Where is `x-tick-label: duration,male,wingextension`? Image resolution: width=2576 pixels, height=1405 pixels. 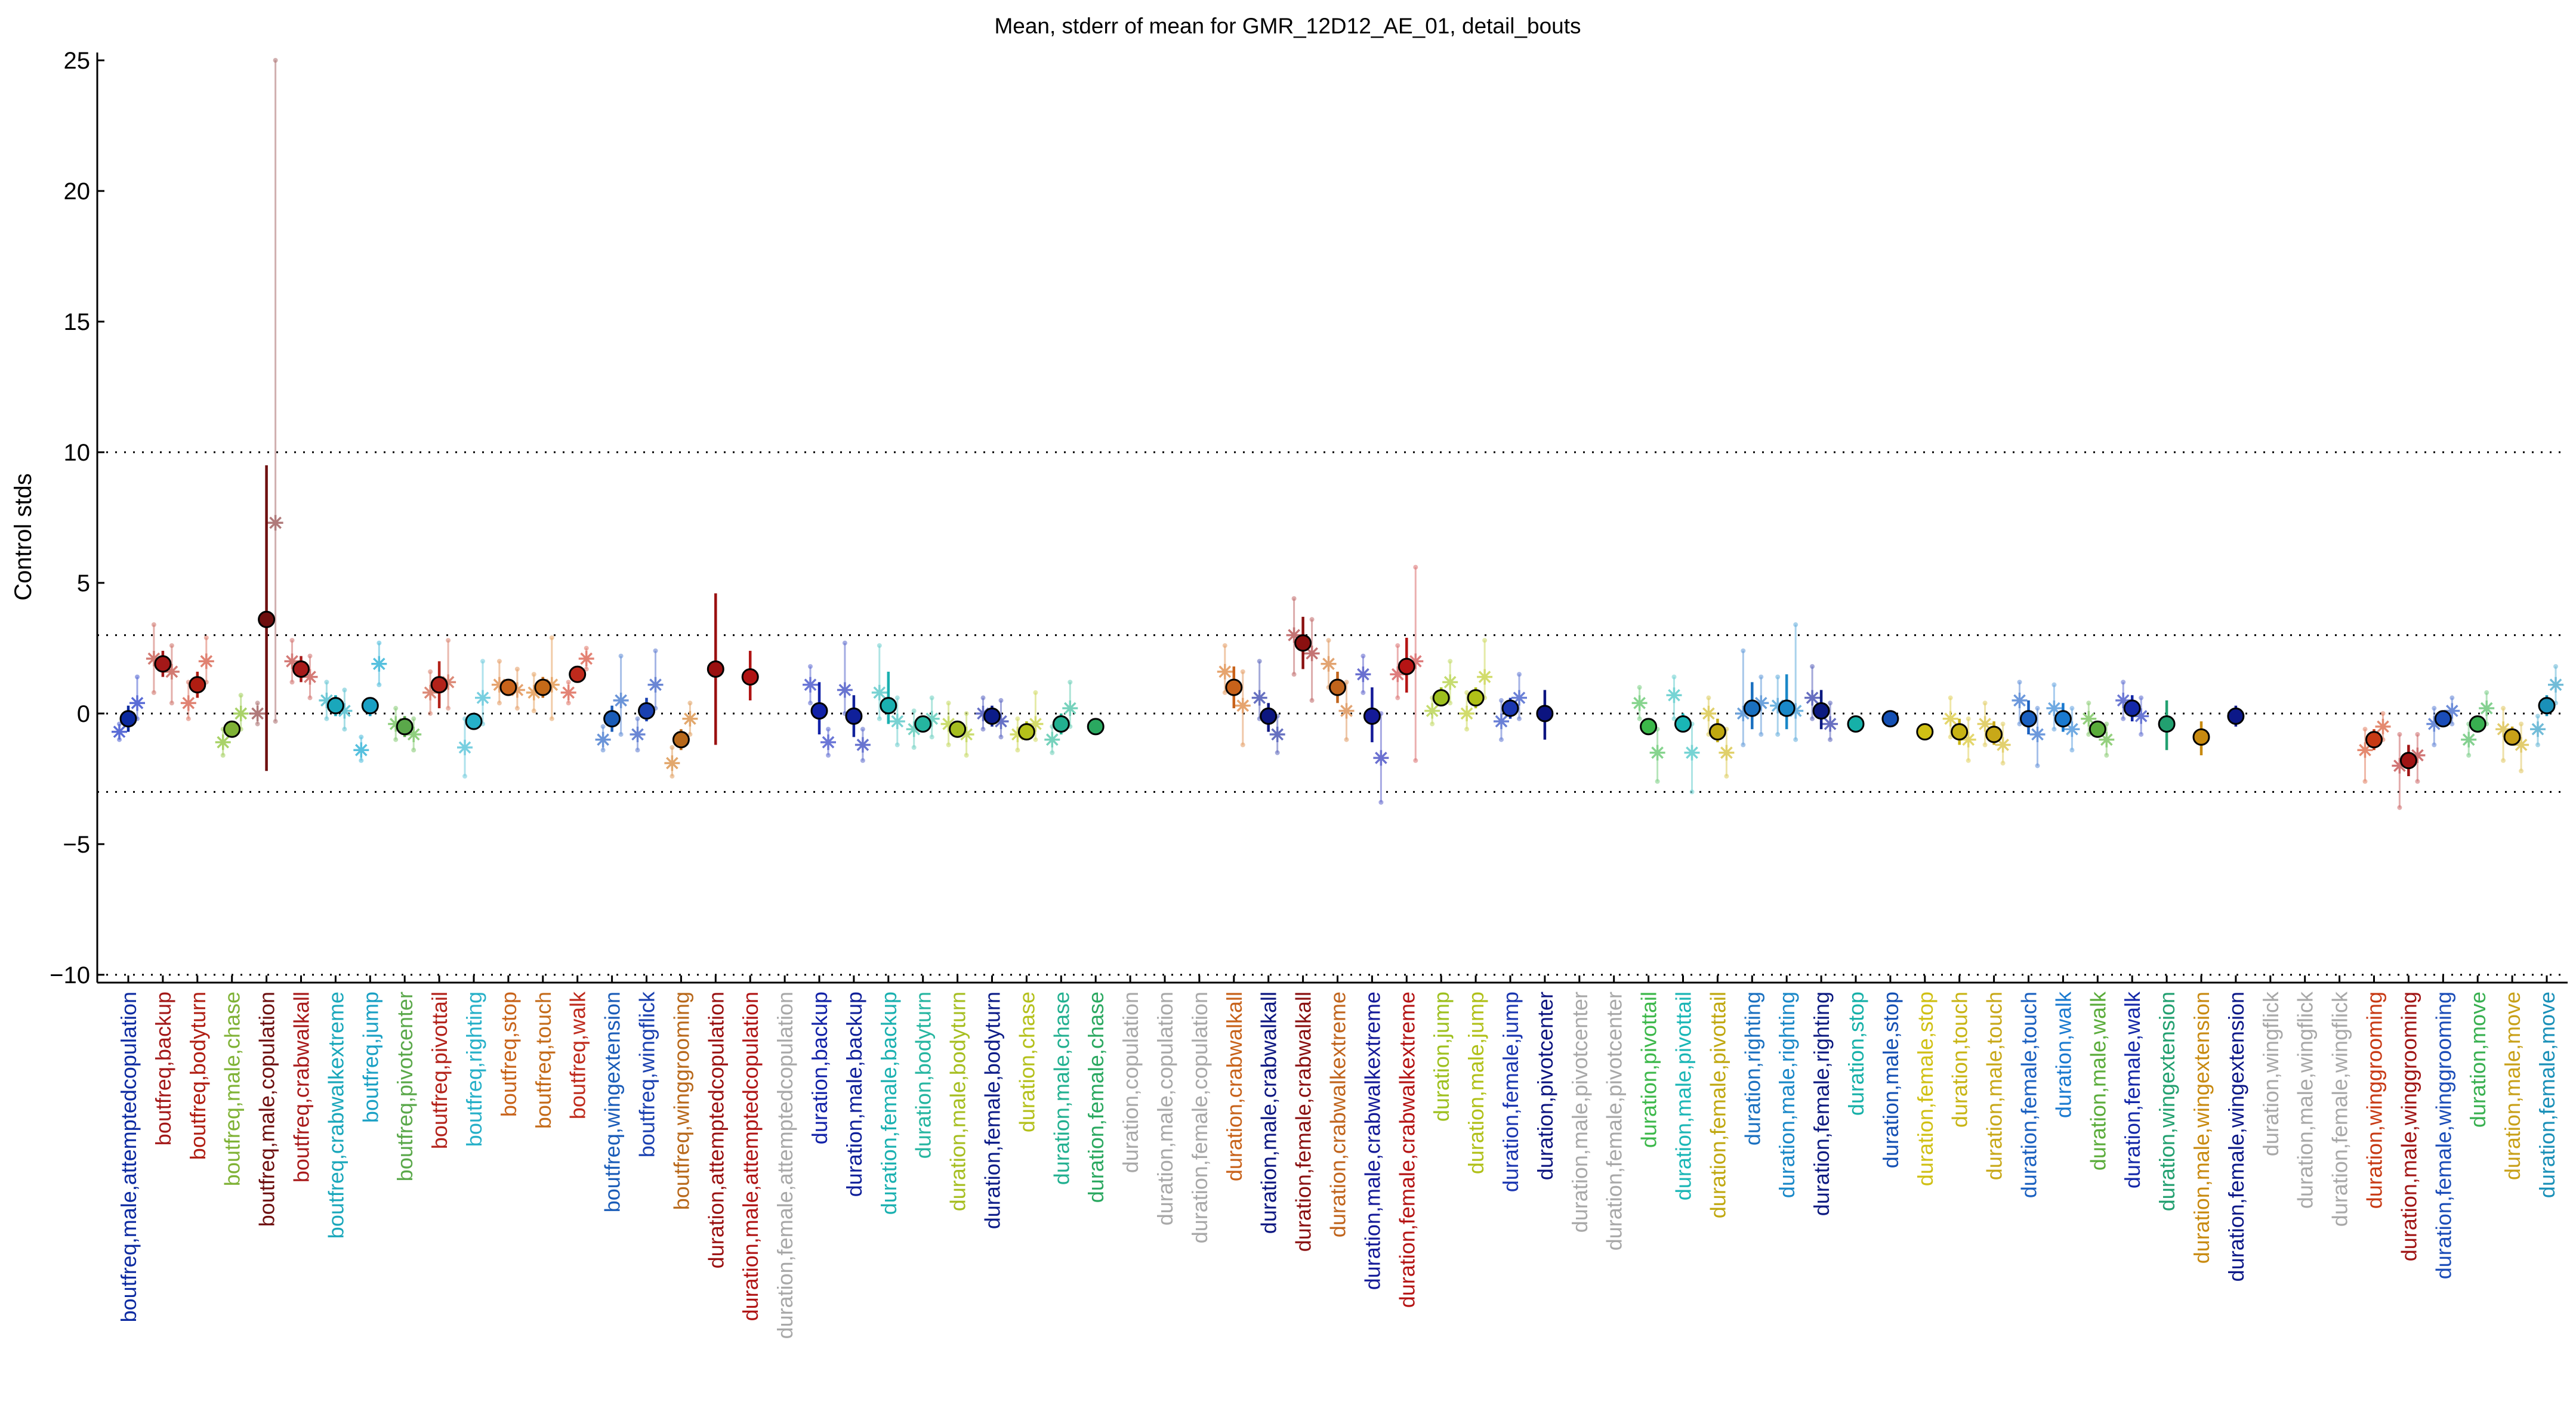
x-tick-label: duration,male,wingextension is located at coordinates (2201, 1128).